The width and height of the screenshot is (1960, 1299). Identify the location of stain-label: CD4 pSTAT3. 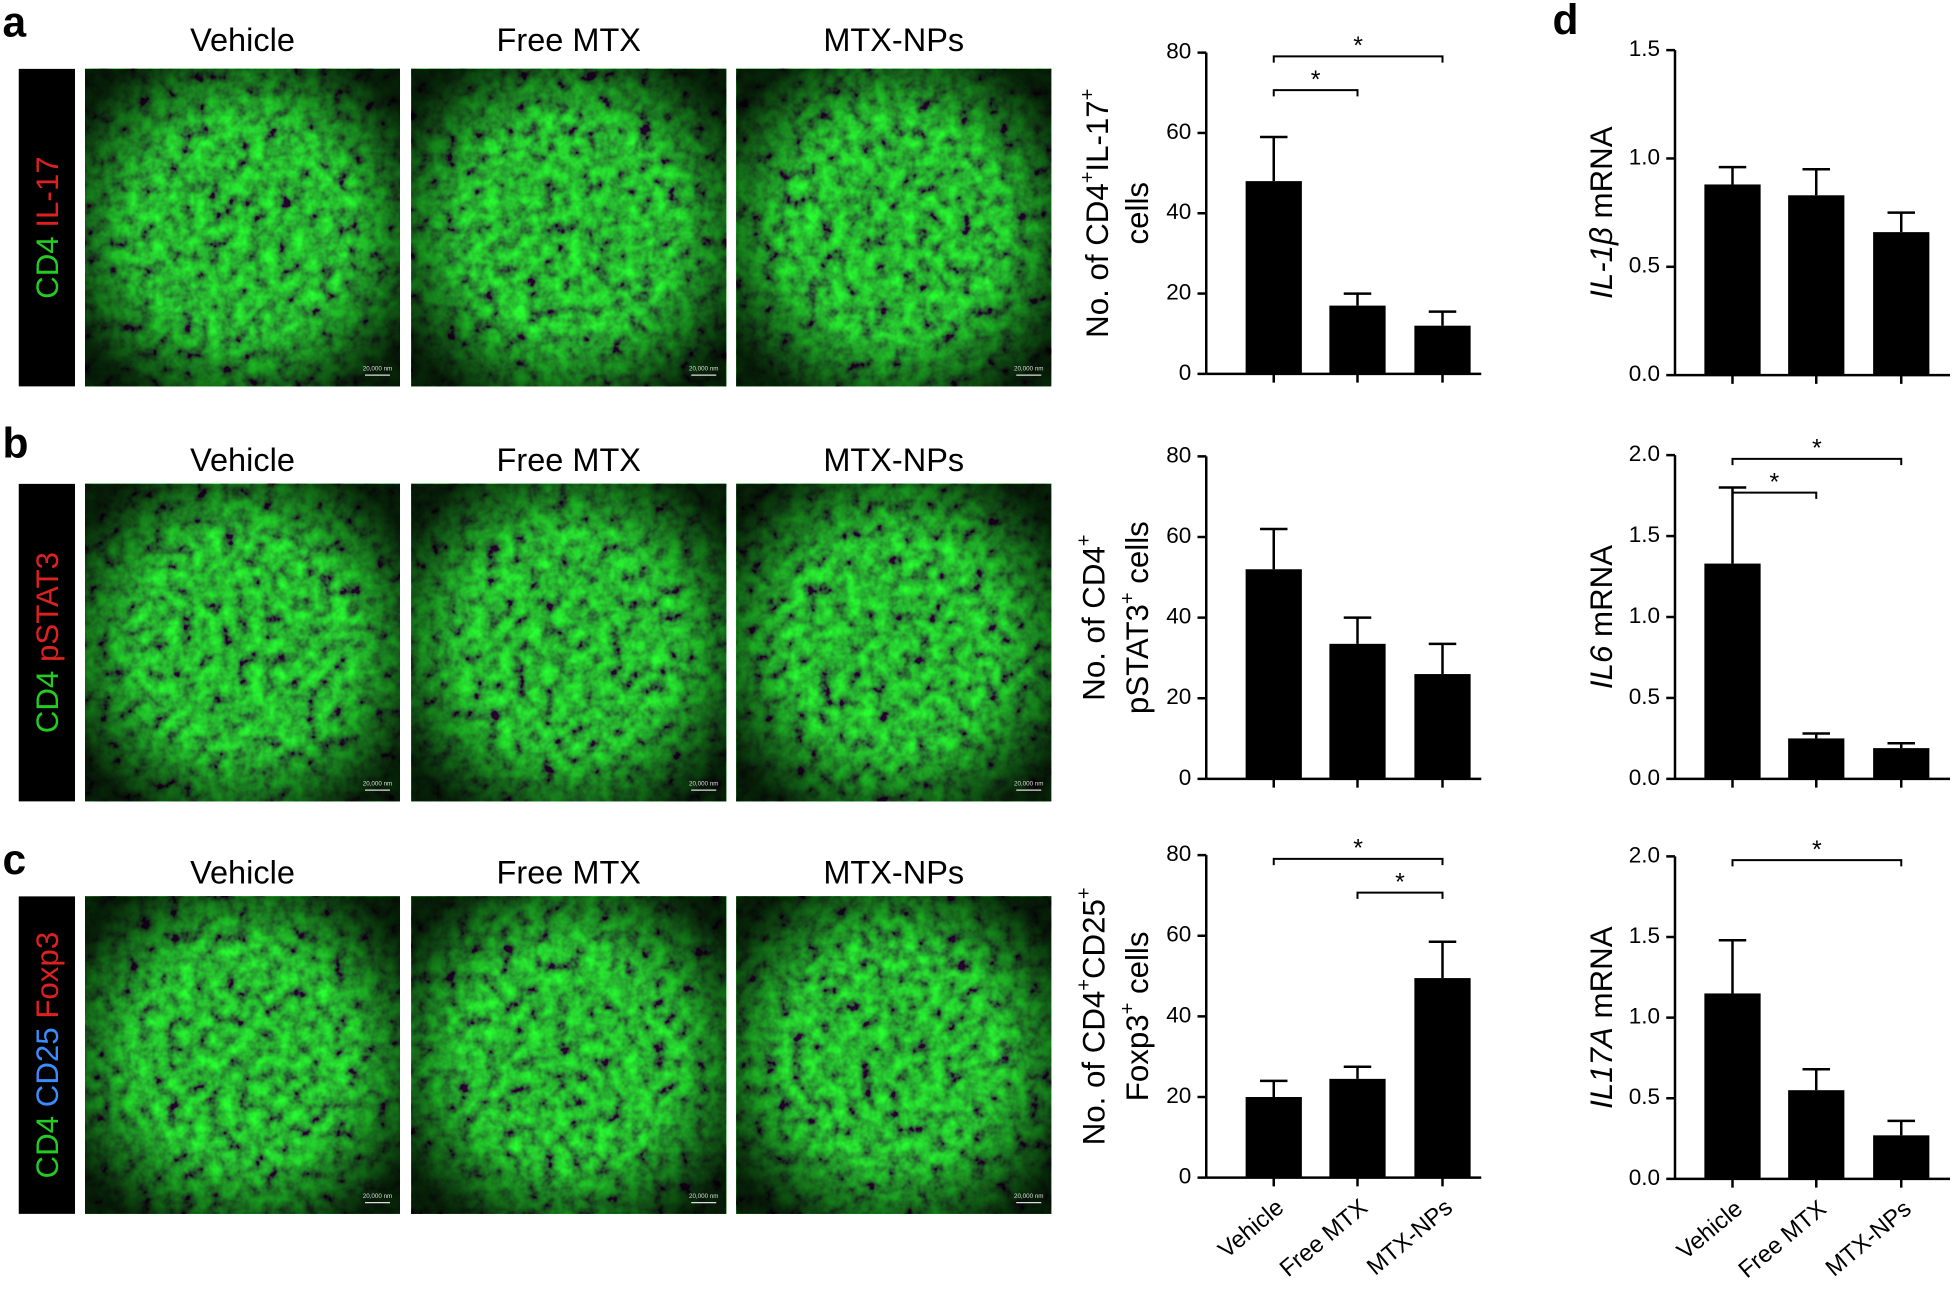
(47, 642).